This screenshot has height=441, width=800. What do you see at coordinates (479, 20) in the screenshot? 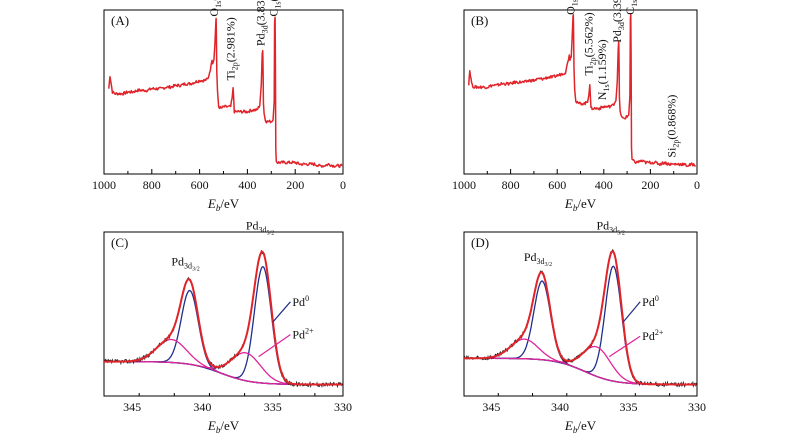
I see `panel-label: (B)` at bounding box center [479, 20].